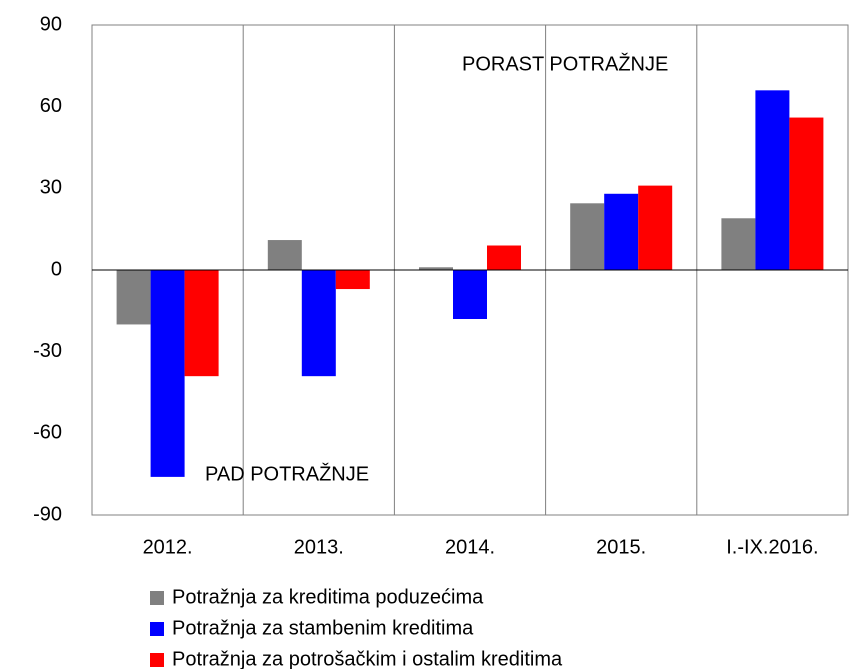 The height and width of the screenshot is (669, 850). I want to click on y-tick-label: -90, so click(47, 514).